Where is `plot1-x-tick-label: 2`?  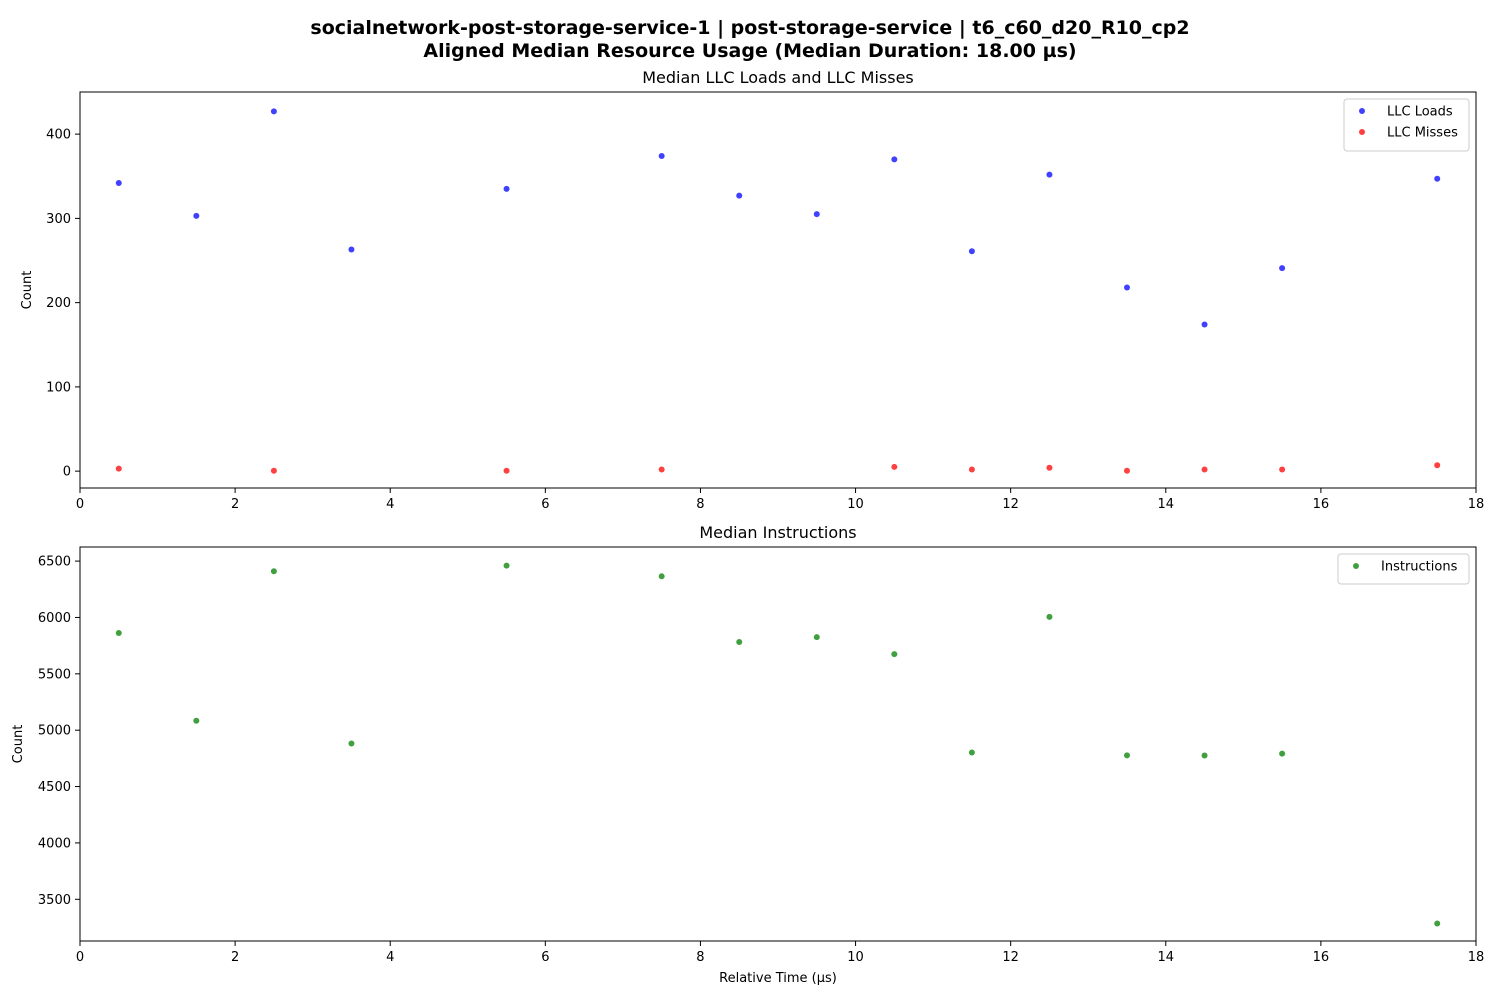
plot1-x-tick-label: 2 is located at coordinates (235, 504).